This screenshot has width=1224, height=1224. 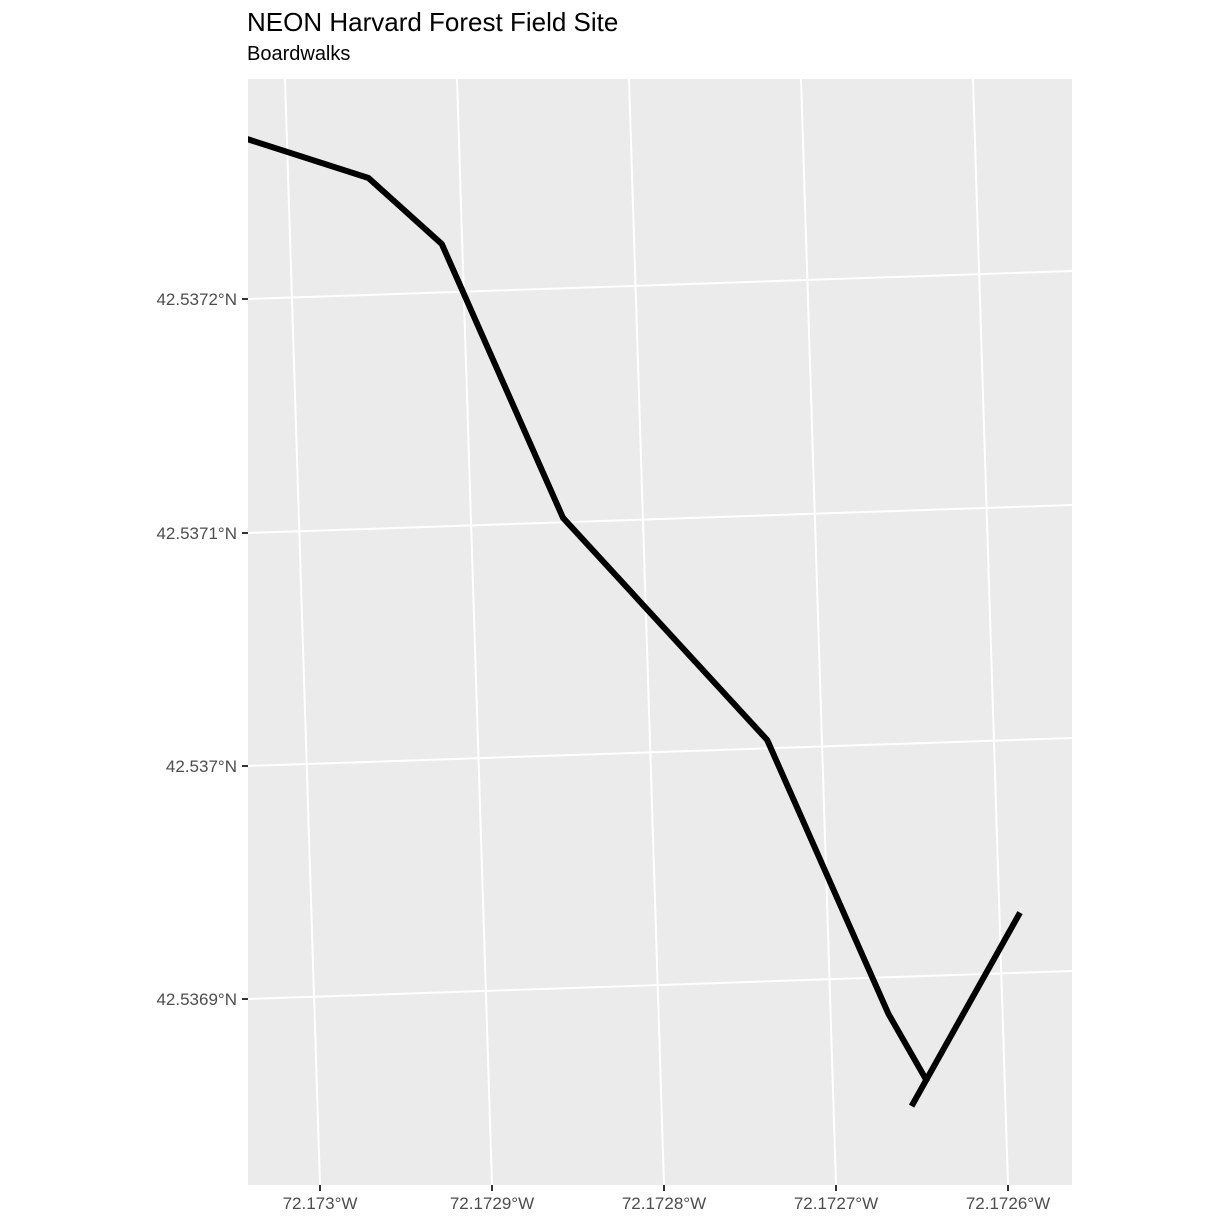 I want to click on y-tick-label: 42.5372°N, so click(x=196, y=299).